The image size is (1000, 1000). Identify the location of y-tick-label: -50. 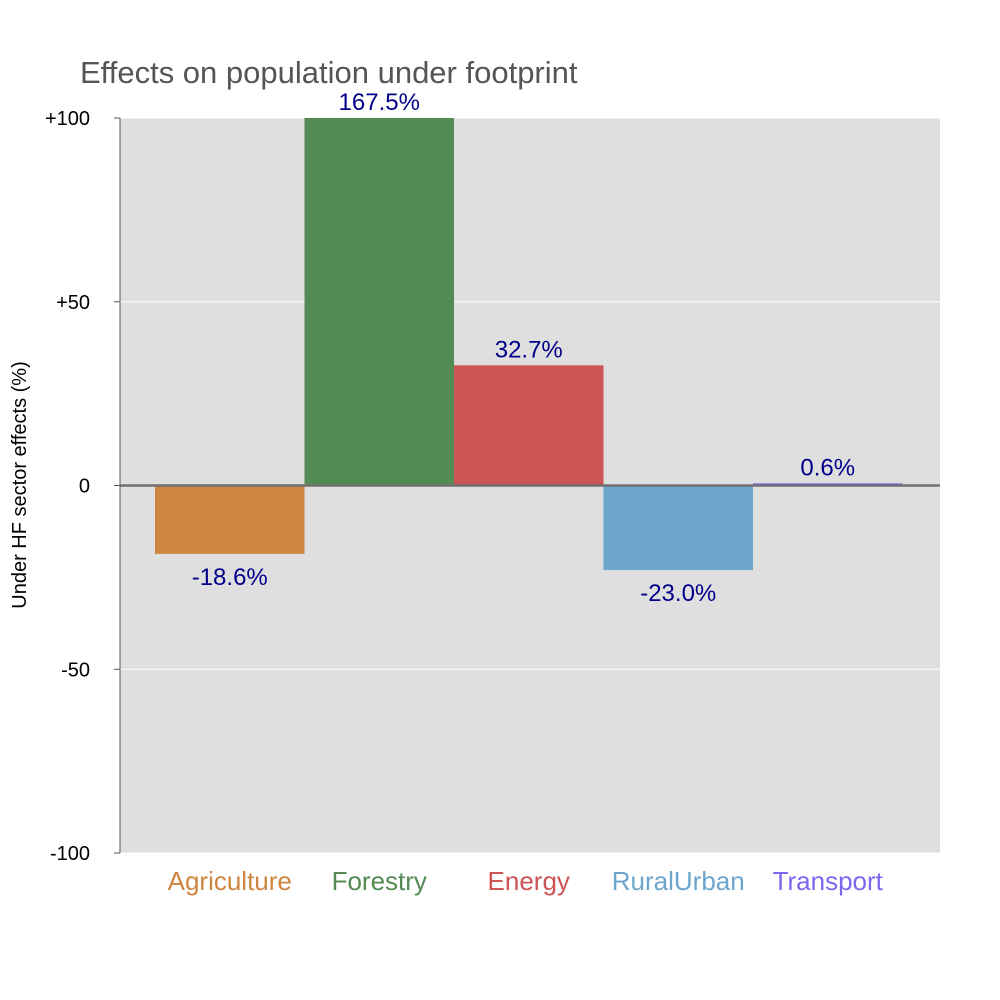
(75, 670).